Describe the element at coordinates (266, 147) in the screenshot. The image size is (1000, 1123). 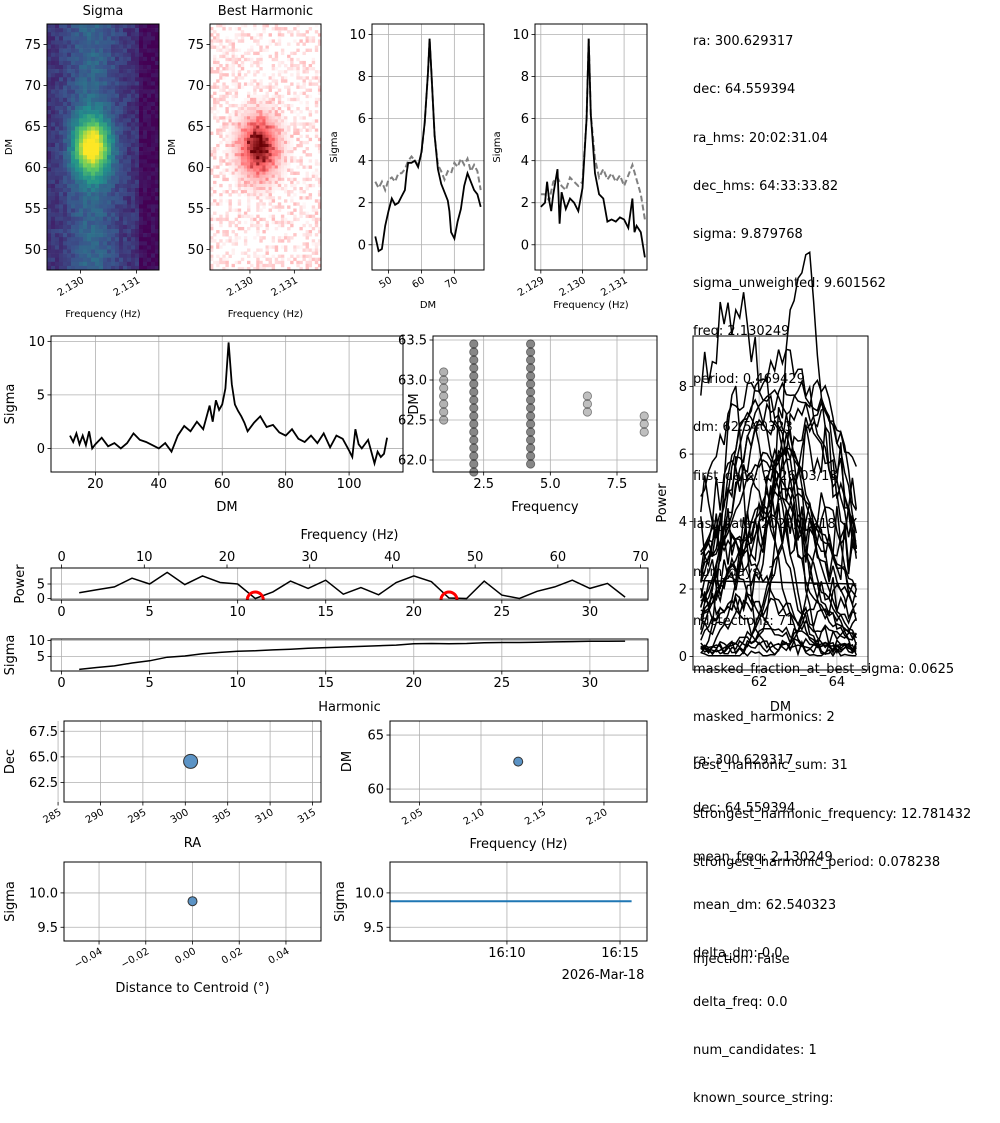
I see `harmonic-heatmap` at that location.